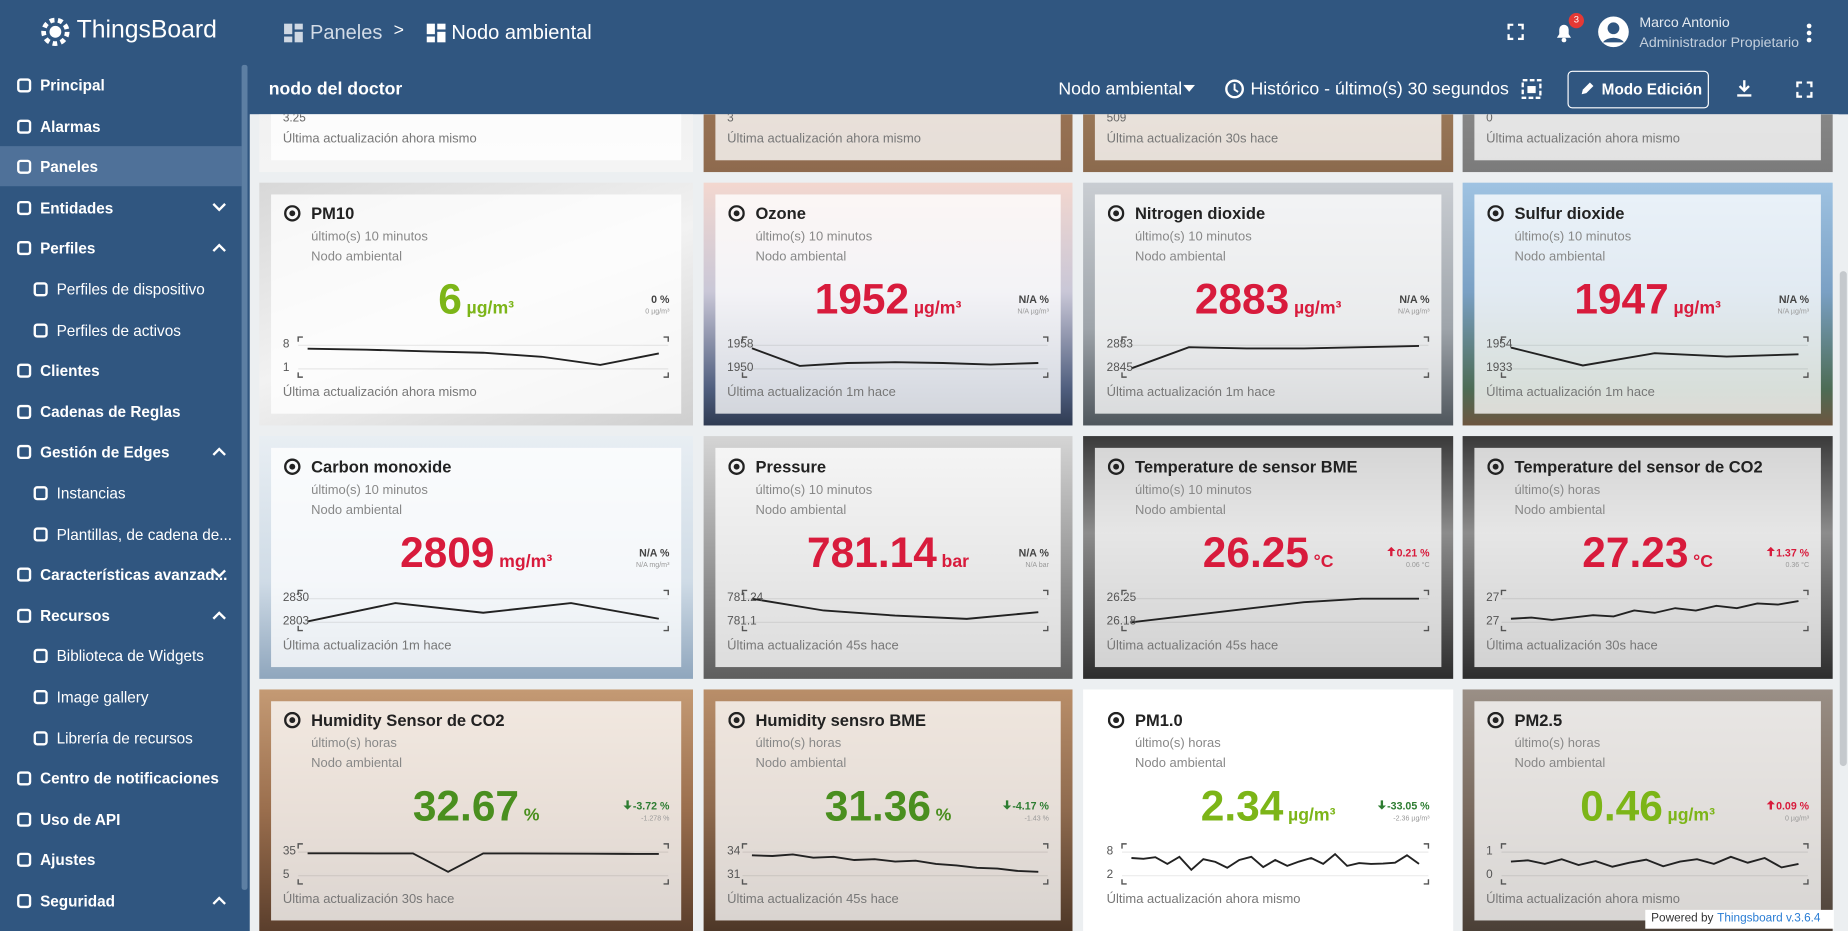  Describe the element at coordinates (1652, 89) in the screenshot. I see `edit-button-label: Modo Edición` at that location.